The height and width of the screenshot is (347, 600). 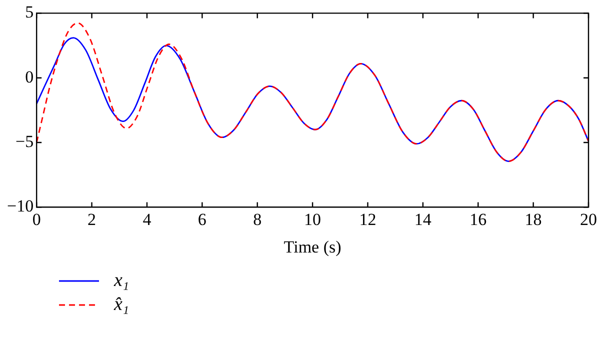 What do you see at coordinates (313, 246) in the screenshot?
I see `x-axis-title: Time (s)` at bounding box center [313, 246].